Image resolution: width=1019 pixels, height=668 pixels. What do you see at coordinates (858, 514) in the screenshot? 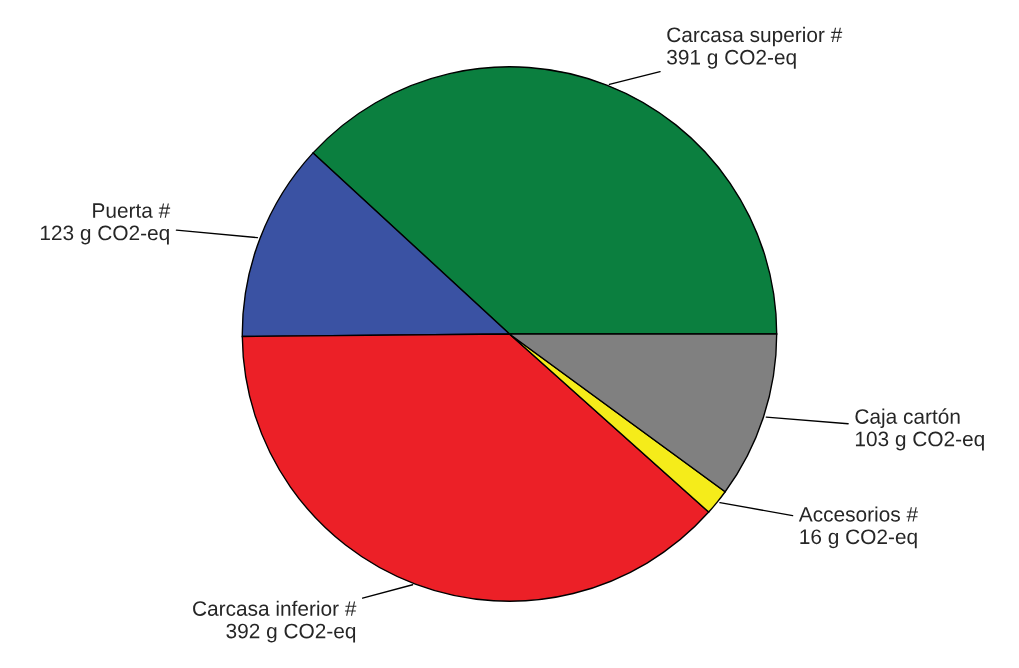
I see `slice-label: Accesorios #` at bounding box center [858, 514].